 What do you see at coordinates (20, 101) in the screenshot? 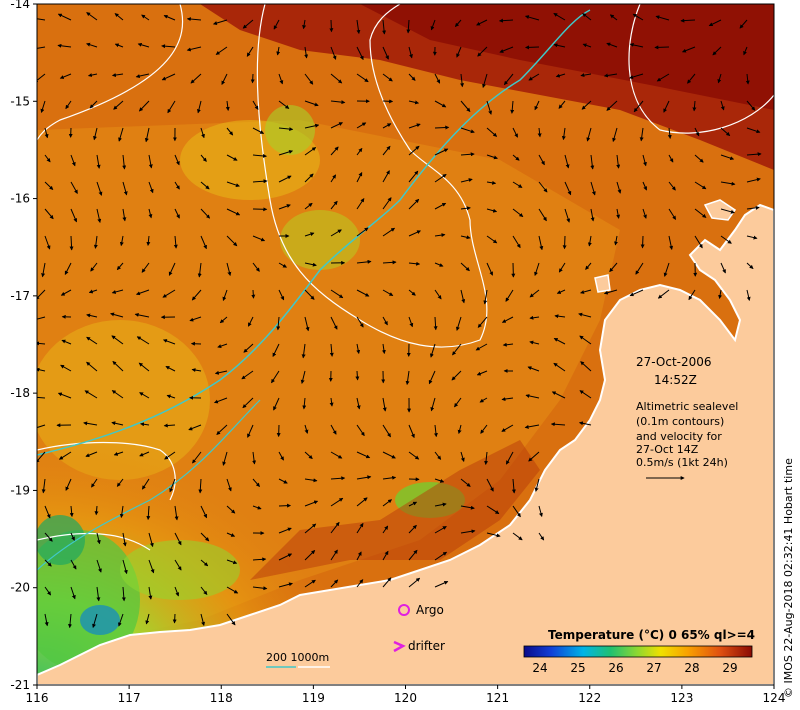
I see `y-tick-label: -15` at bounding box center [20, 101].